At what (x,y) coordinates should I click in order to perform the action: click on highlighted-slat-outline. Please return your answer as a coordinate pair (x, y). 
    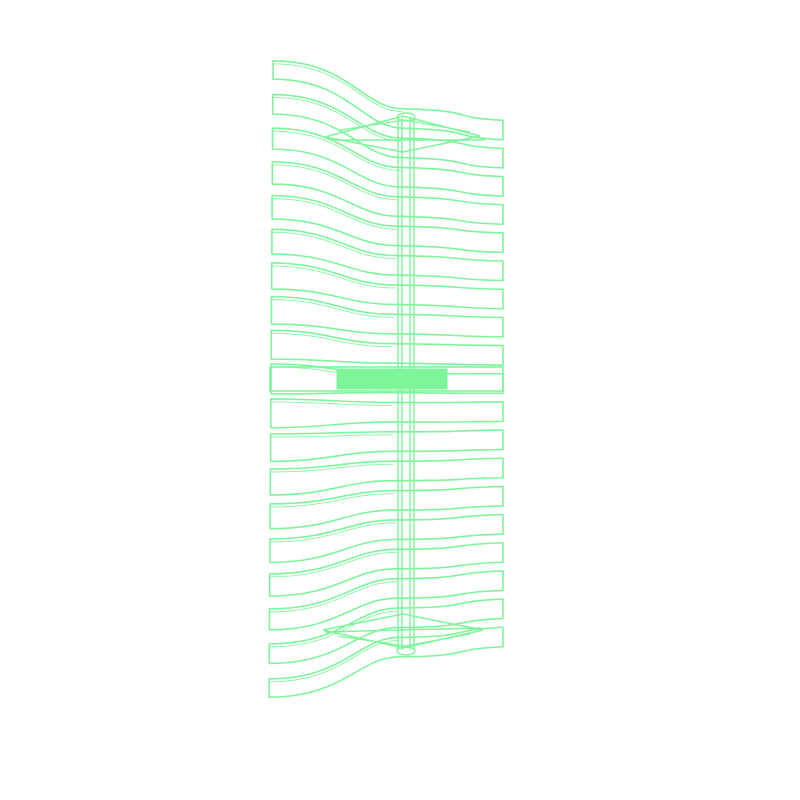
    Looking at the image, I should click on (386, 379).